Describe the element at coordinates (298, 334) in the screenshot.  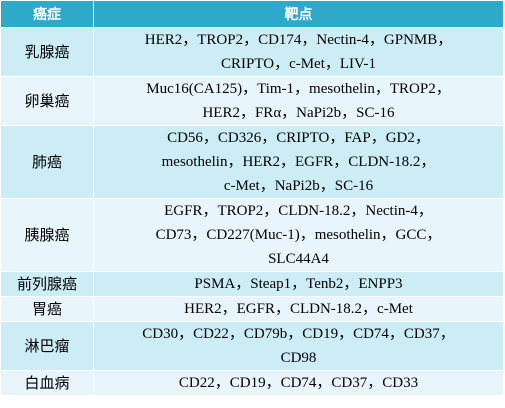
I see `target-line: CD30，CD22，CD79b，CD19，CD74，CD37，` at that location.